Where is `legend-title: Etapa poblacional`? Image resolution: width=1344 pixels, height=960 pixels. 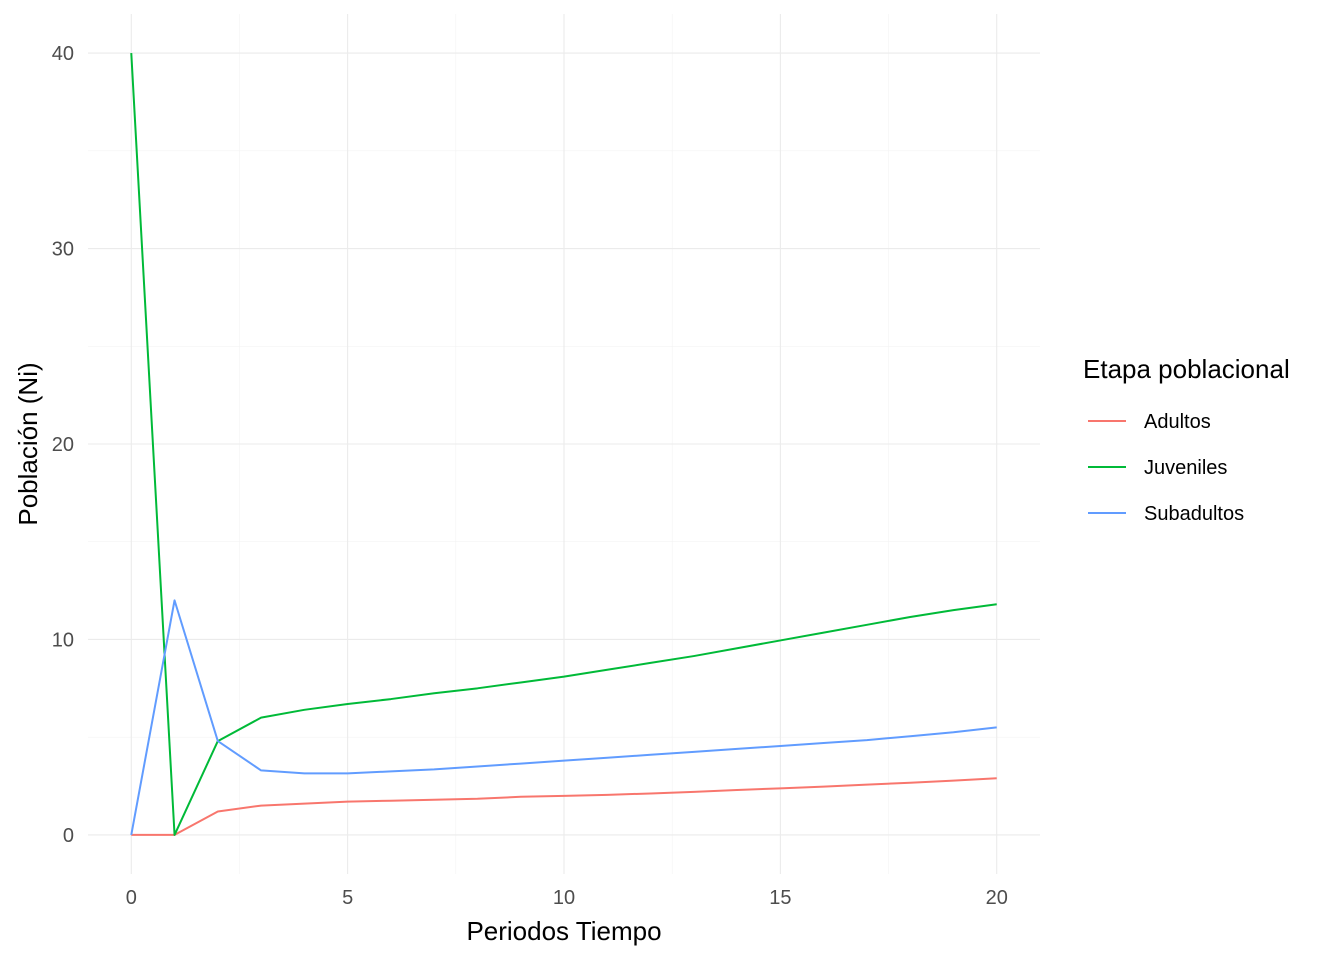 legend-title: Etapa poblacional is located at coordinates (1186, 369).